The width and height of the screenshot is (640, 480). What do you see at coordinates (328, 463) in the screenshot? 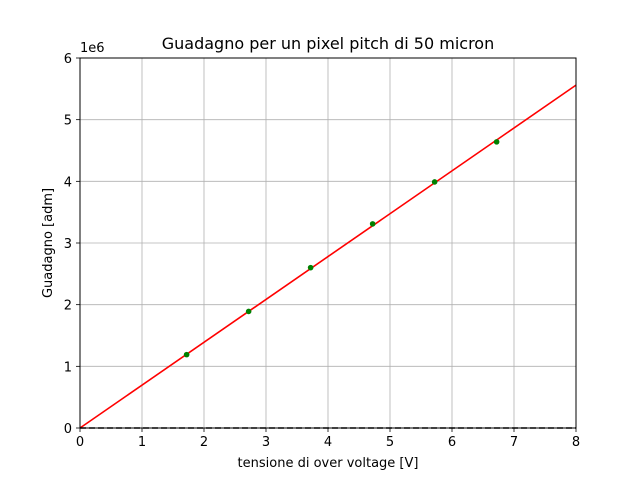
I see `x-axis-label: tensione di over voltage [V]` at bounding box center [328, 463].